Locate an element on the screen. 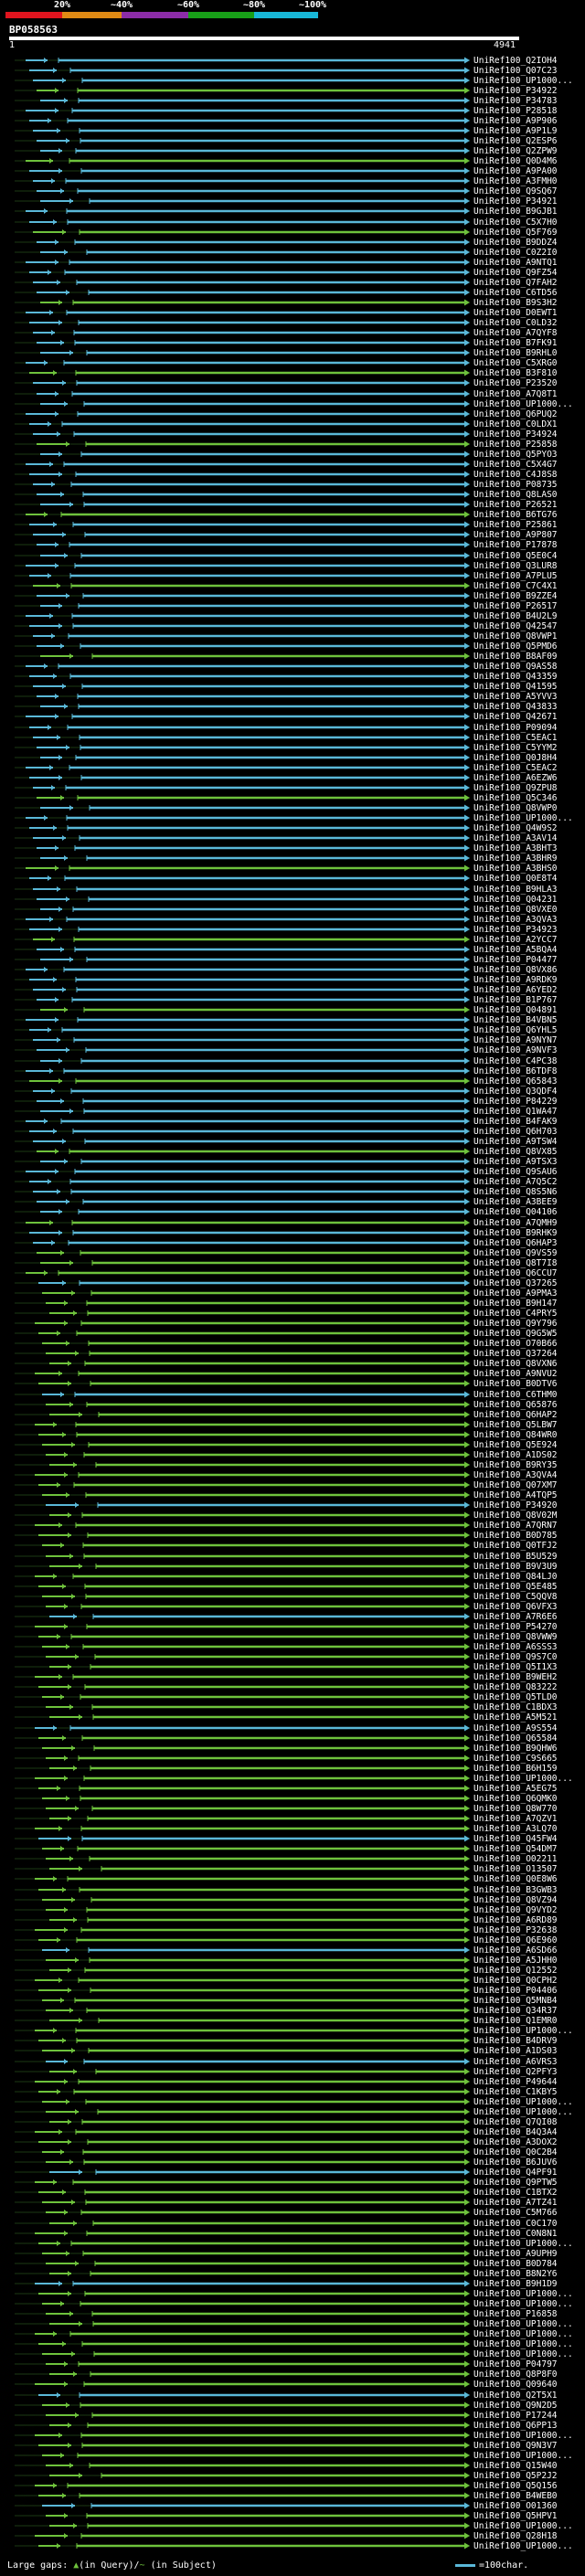 The width and height of the screenshot is (585, 2576). hit-label: UniRef100_A7QRN7 is located at coordinates (515, 1526).